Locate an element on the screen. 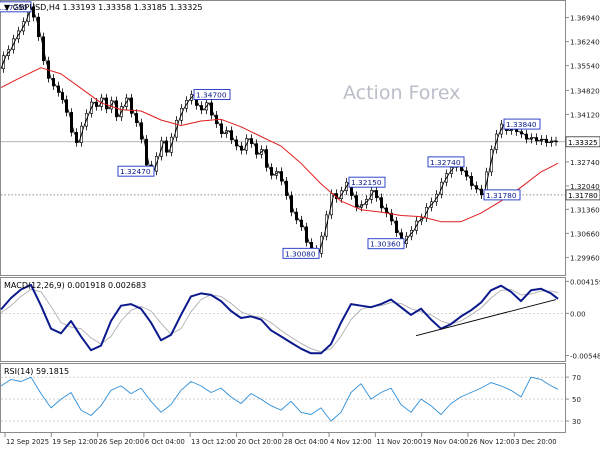 The image size is (600, 454). xtick-label: 11 Nov 20:00 is located at coordinates (399, 442).